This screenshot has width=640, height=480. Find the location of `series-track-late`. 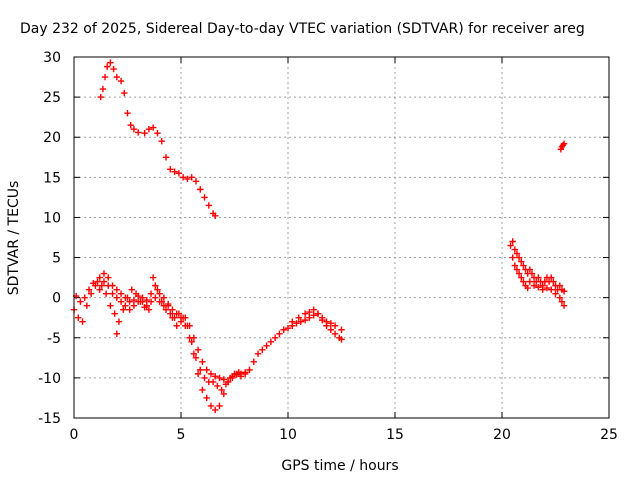

series-track-late is located at coordinates (537, 273).